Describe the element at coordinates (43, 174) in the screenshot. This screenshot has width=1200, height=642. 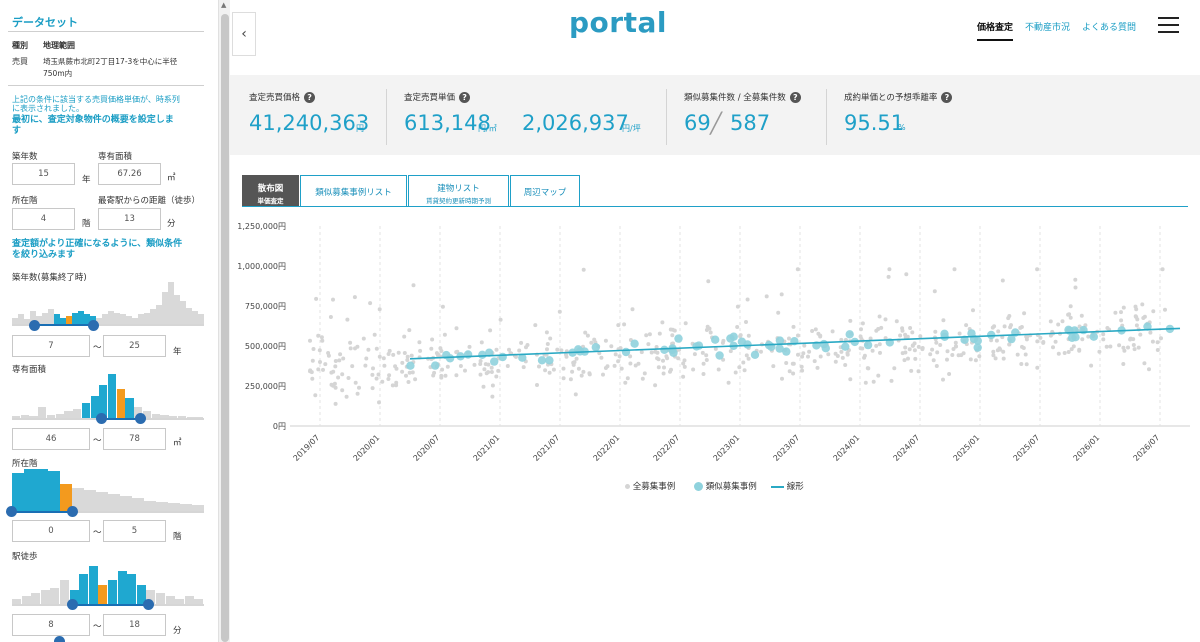
I see `age-input: 15` at that location.